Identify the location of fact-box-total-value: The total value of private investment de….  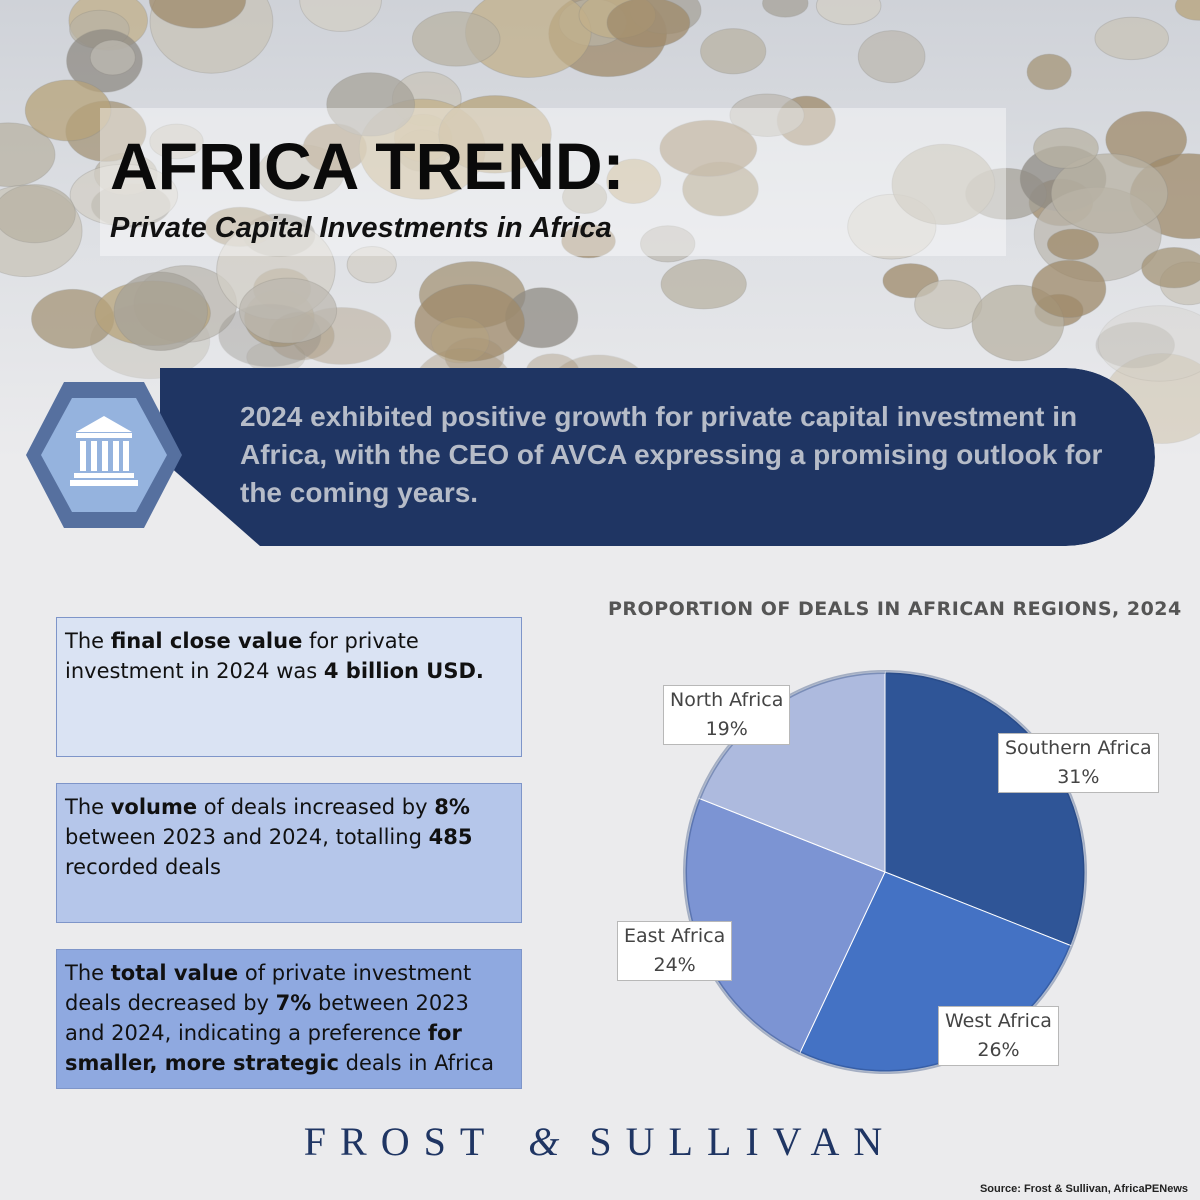
(289, 1019).